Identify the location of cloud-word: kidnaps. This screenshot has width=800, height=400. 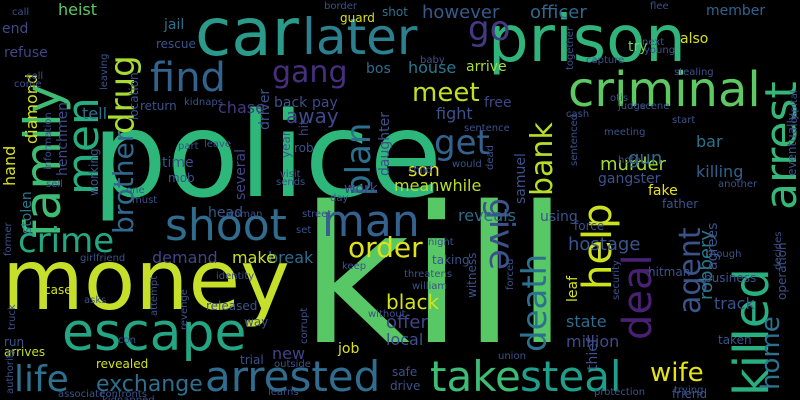
(203, 102).